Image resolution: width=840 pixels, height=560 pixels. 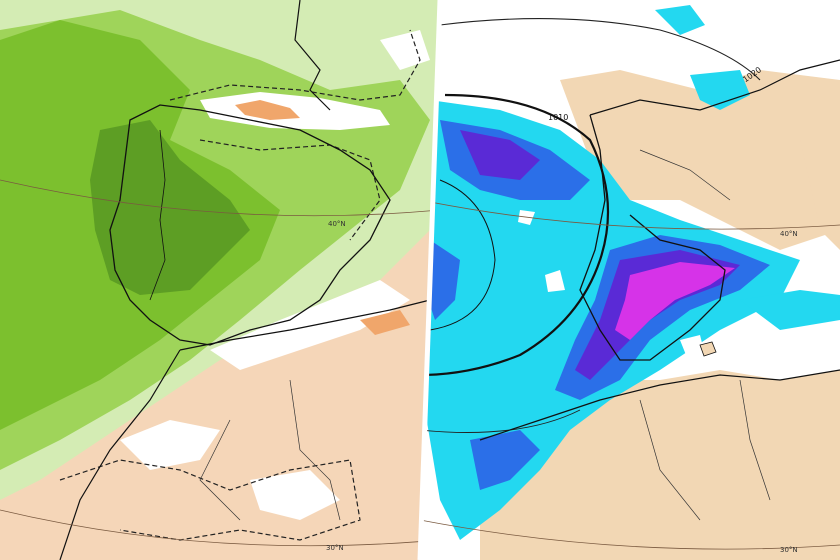 I want to click on iberia-coastline-right, so click(x=652, y=237).